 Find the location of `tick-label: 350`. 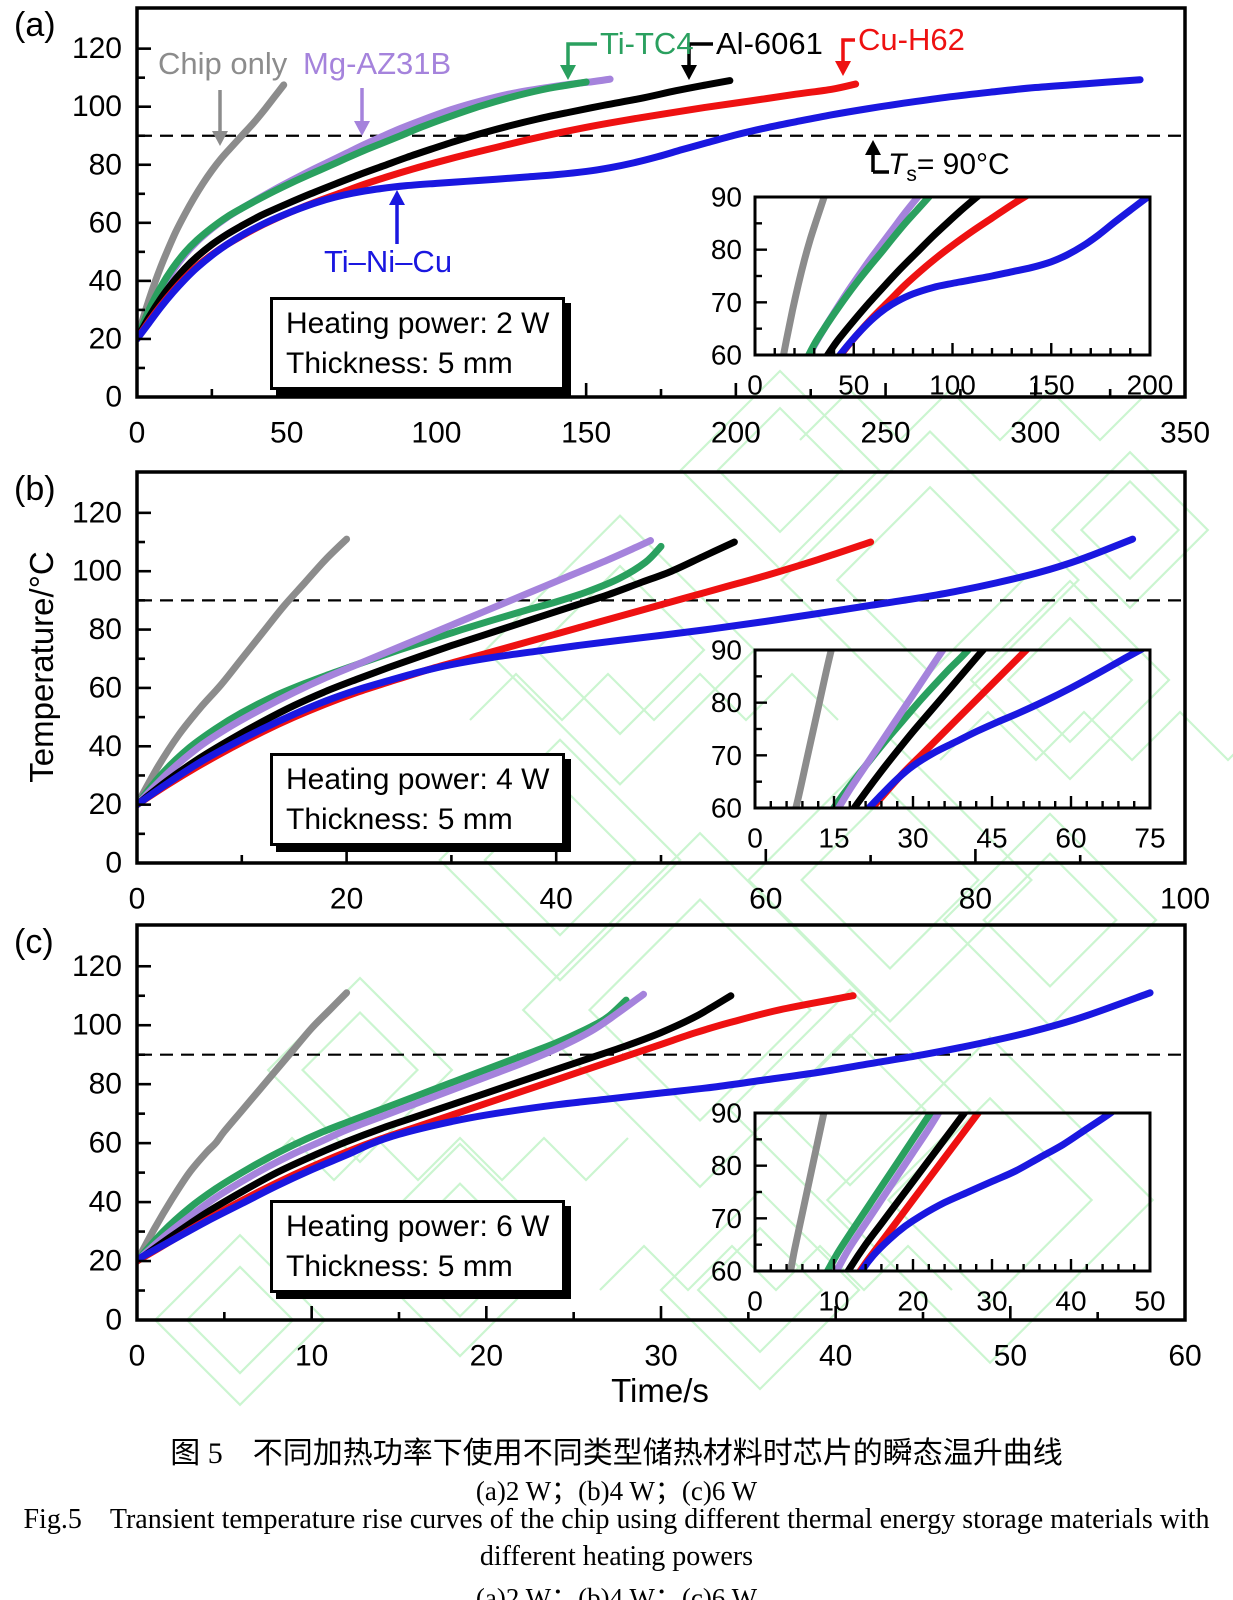

tick-label: 350 is located at coordinates (1185, 433).